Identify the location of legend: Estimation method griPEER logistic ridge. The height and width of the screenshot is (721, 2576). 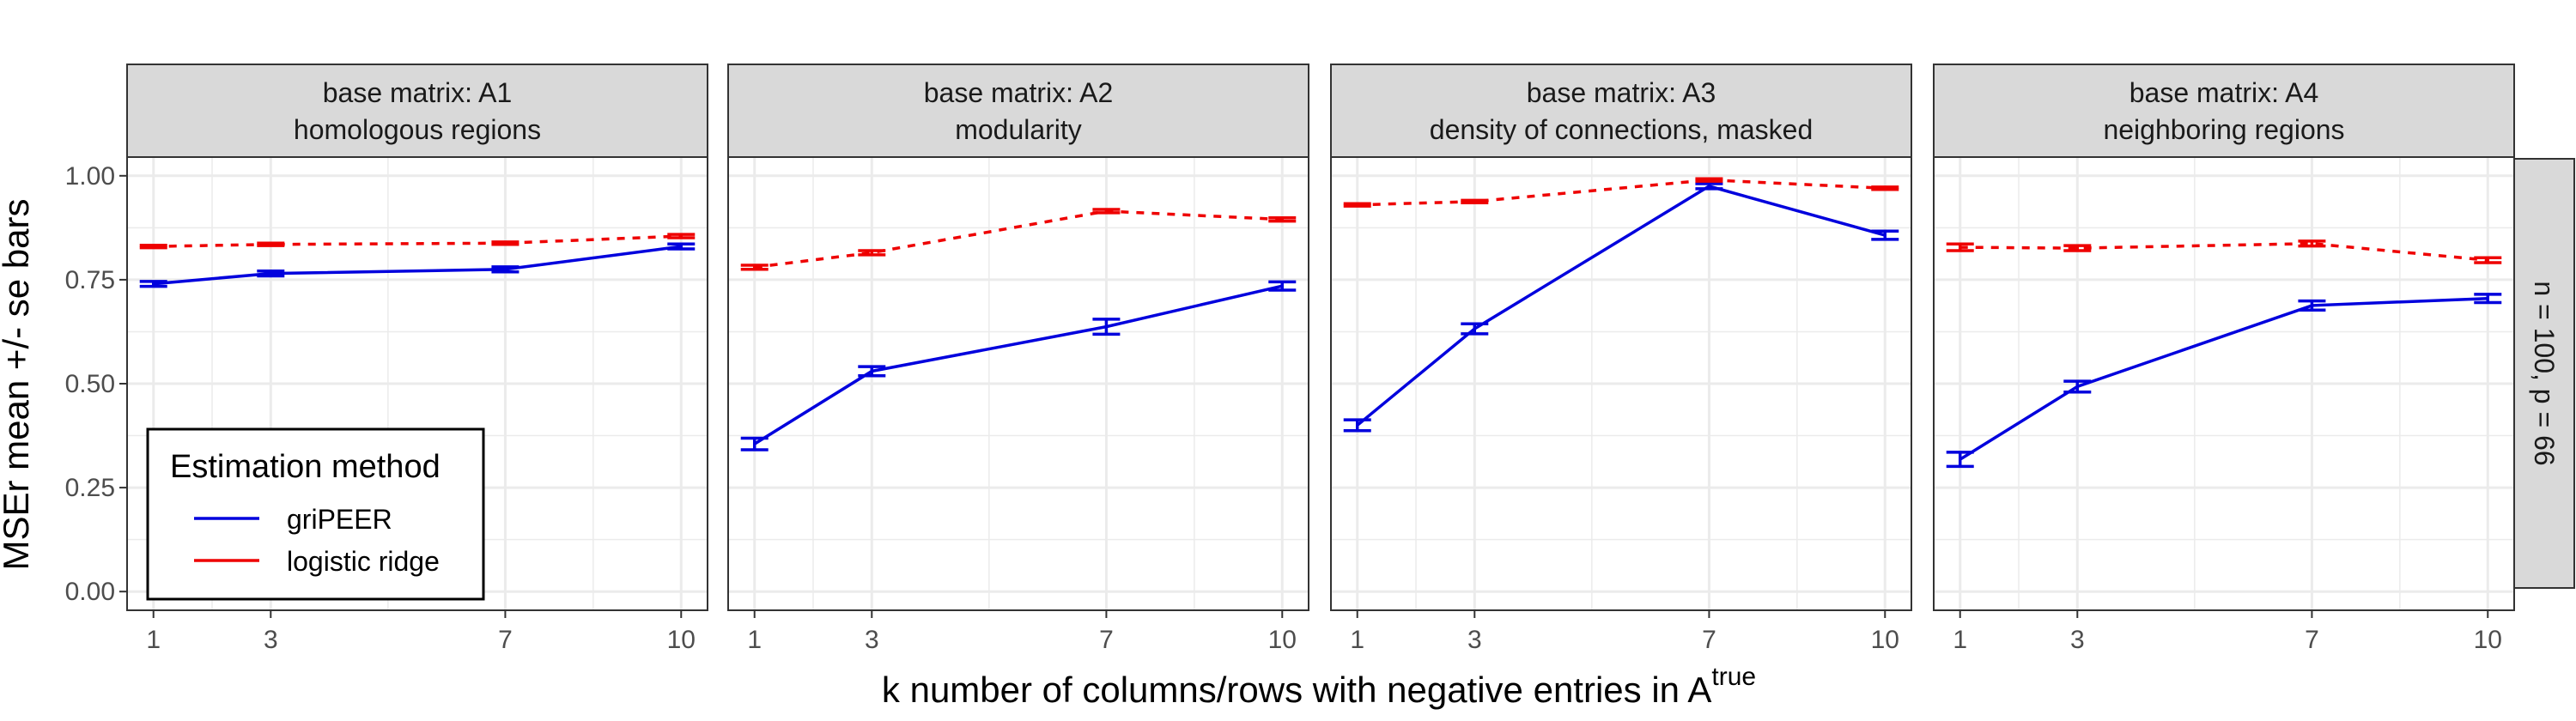
(315, 514).